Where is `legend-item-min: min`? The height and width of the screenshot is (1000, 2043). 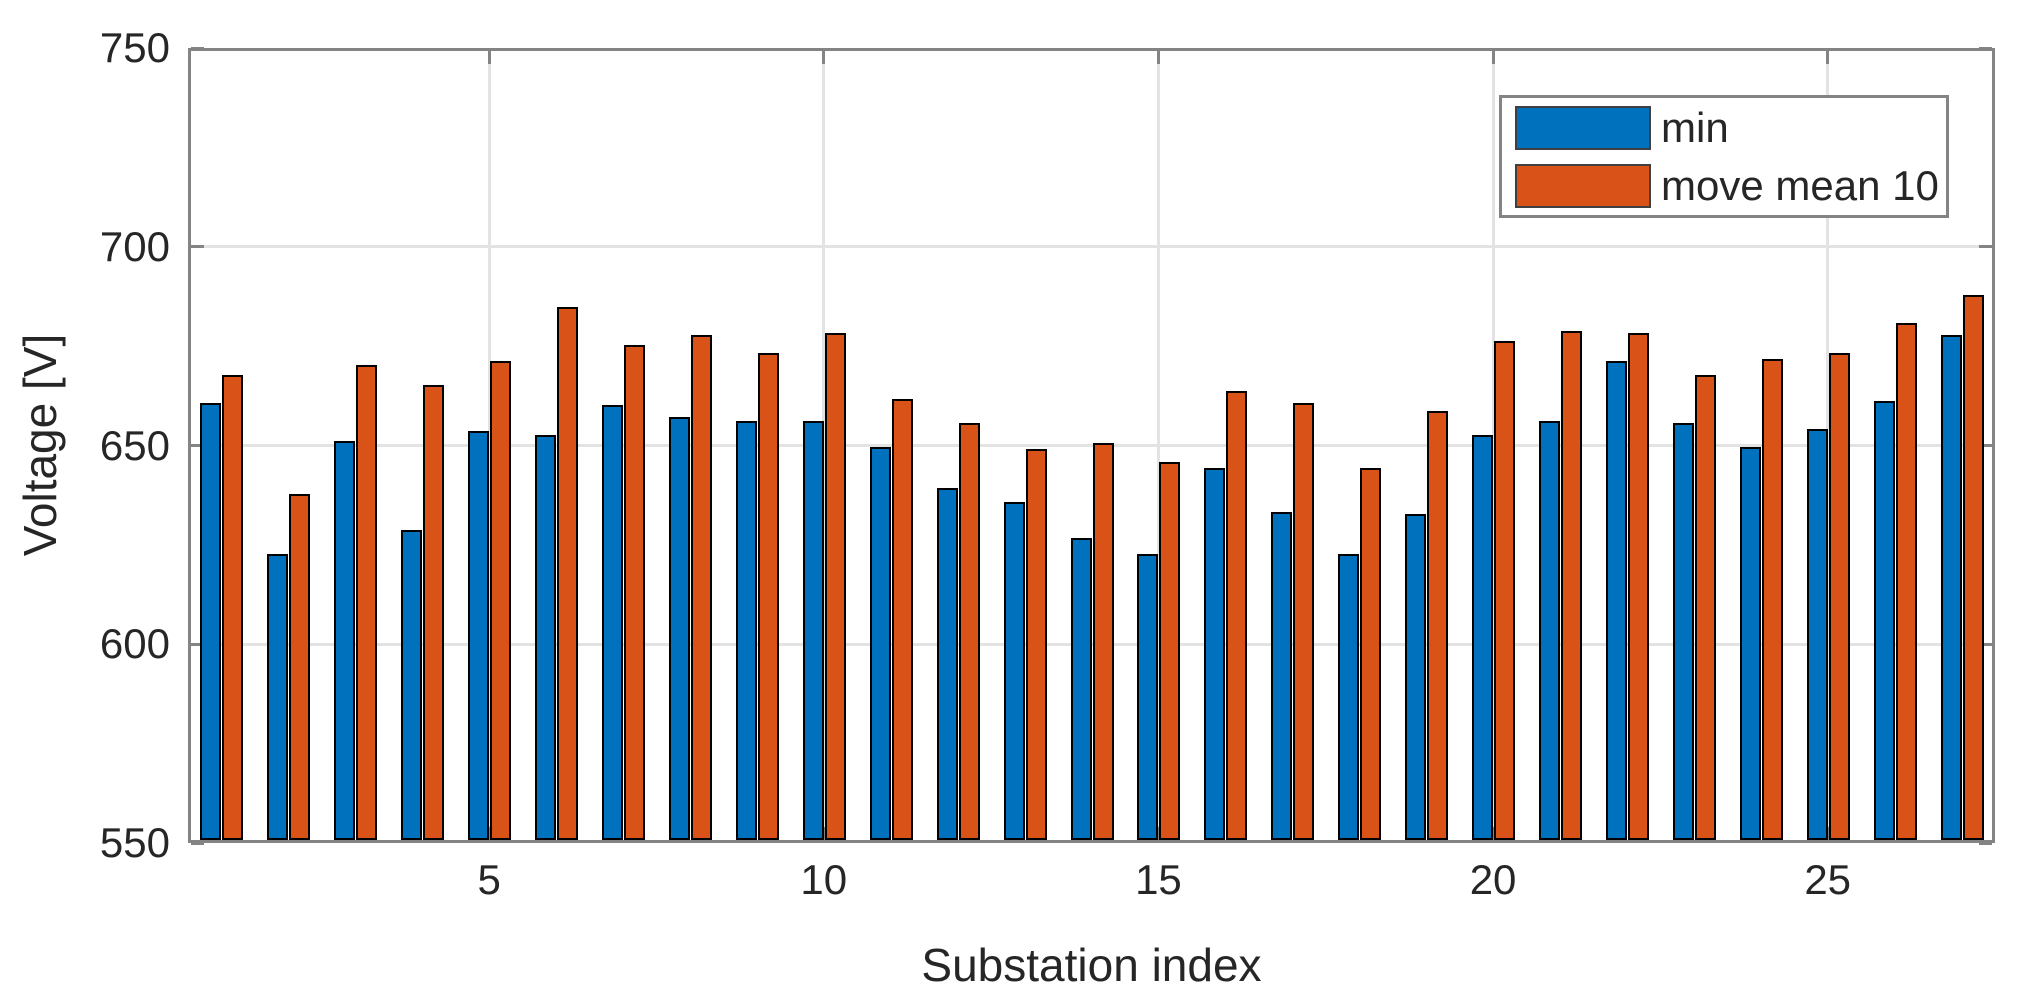
legend-item-min: min is located at coordinates (1730, 127).